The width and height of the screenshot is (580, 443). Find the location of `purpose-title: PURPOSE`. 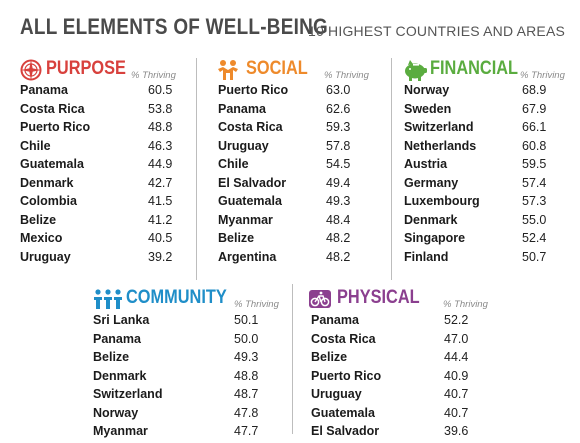

purpose-title: PURPOSE is located at coordinates (86, 68).